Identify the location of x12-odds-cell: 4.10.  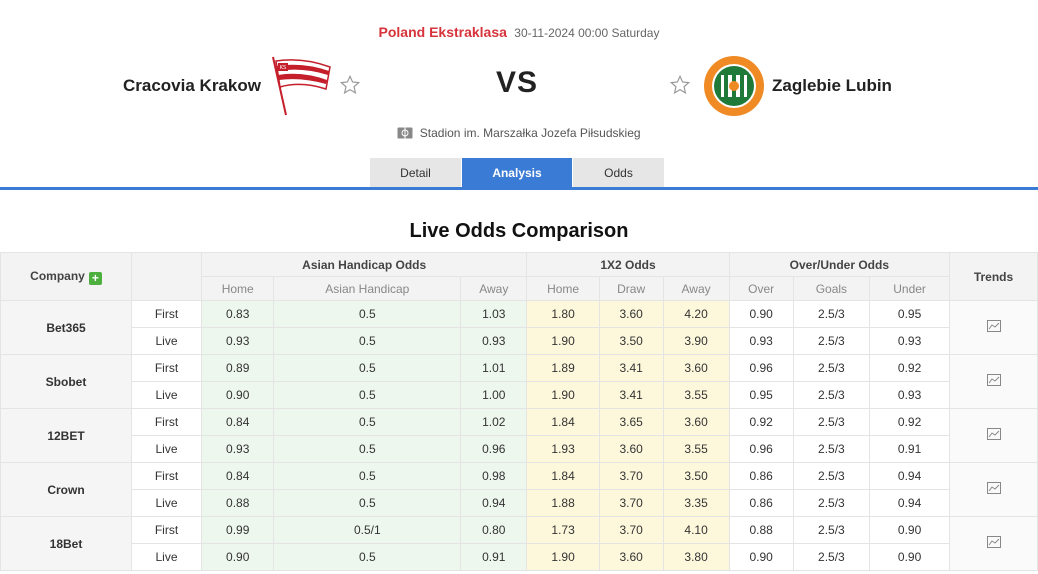
(696, 530).